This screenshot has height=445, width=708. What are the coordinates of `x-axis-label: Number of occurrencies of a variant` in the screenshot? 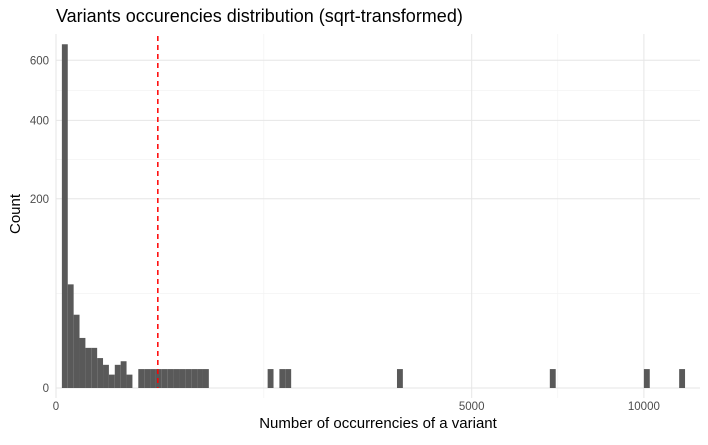 It's located at (378, 423).